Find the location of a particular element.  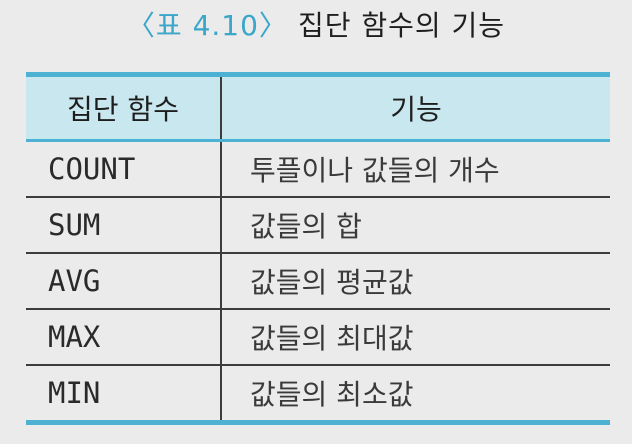

function-description: 값들의 합 is located at coordinates (415, 225).